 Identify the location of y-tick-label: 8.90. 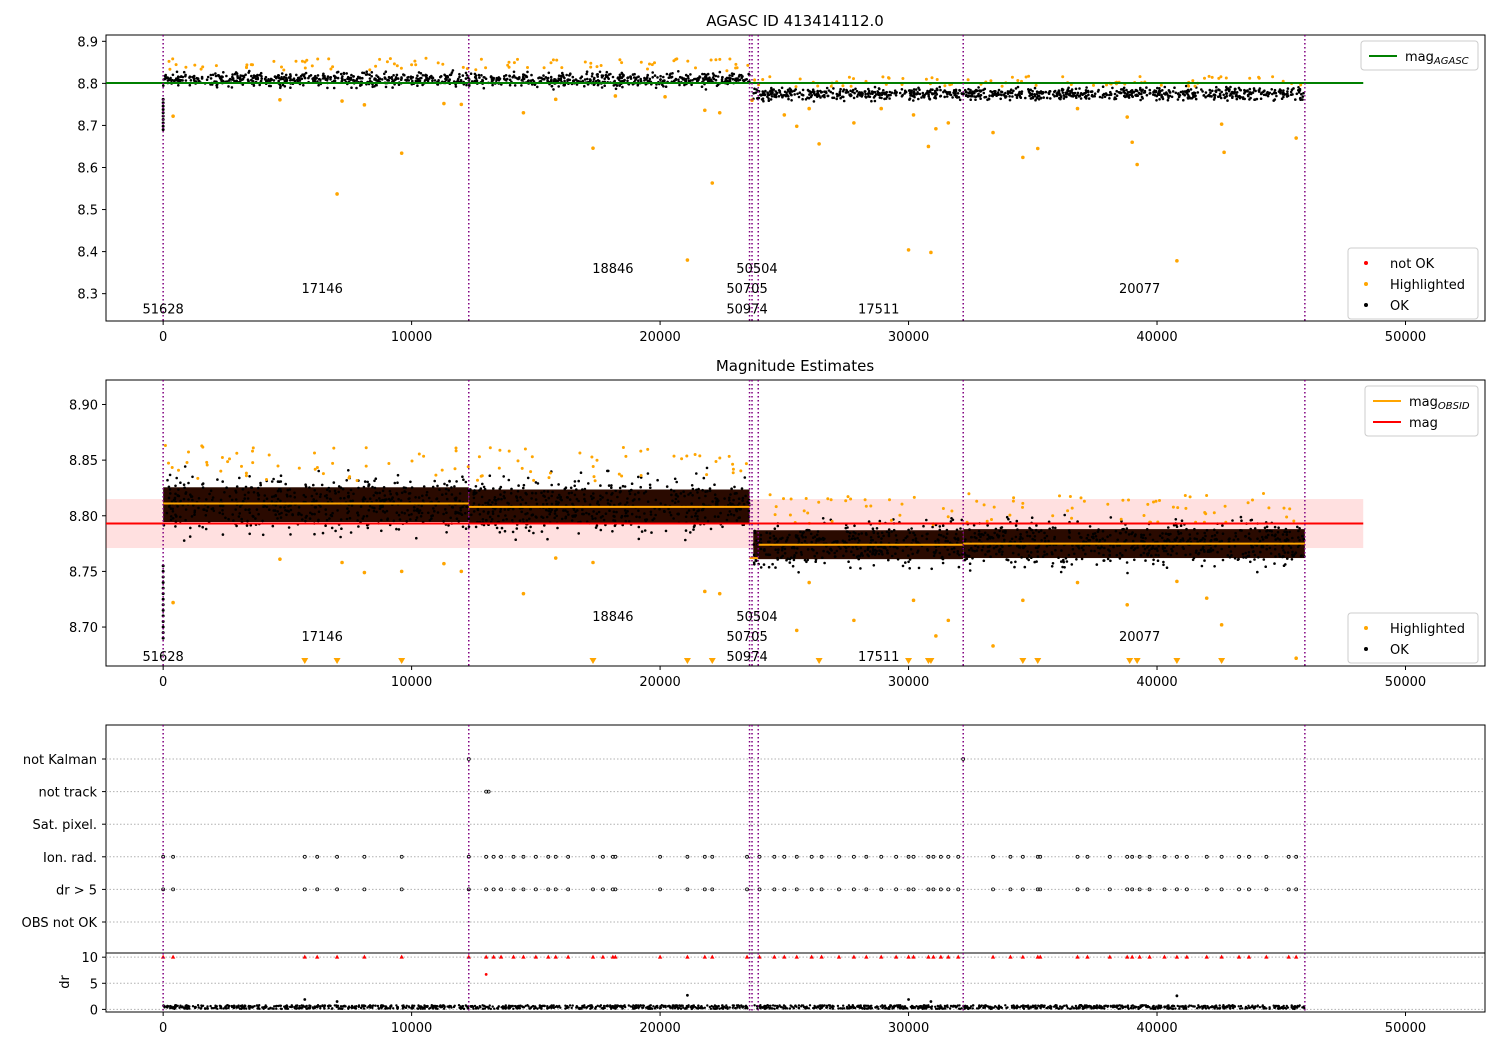
(83, 405).